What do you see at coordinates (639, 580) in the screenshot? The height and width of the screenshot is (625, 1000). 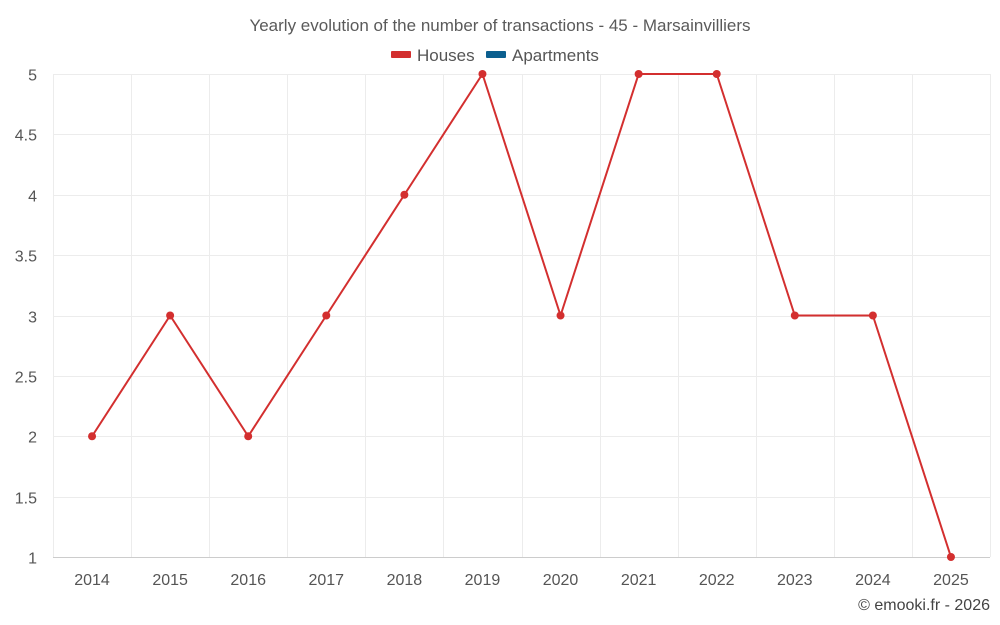 I see `x-tick-label: 2021` at bounding box center [639, 580].